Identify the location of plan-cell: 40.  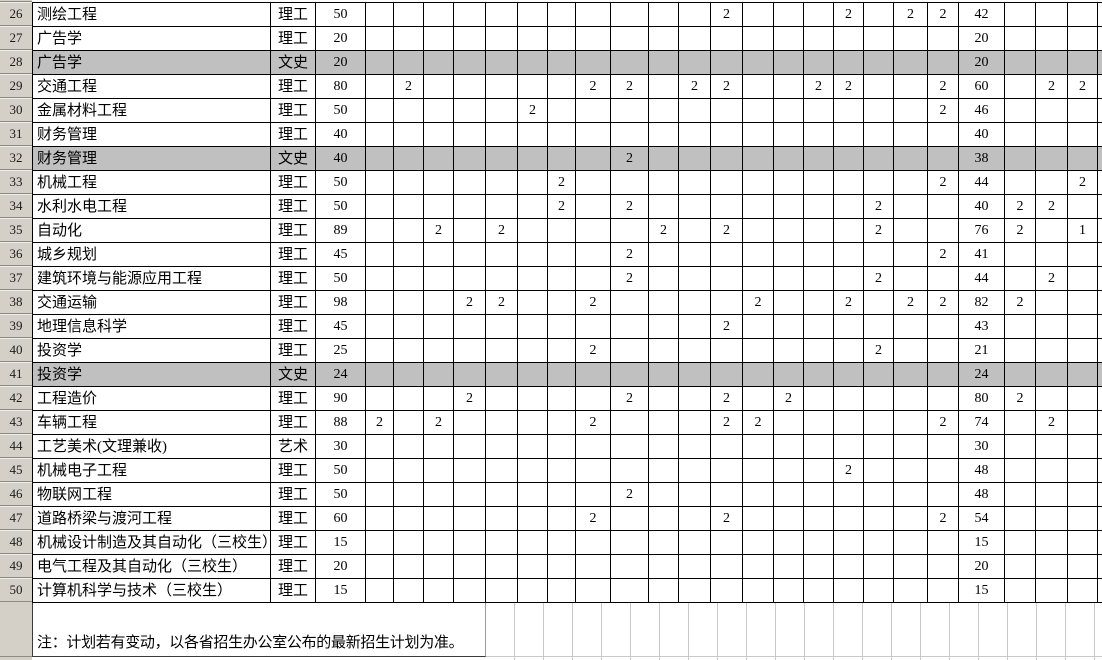
(340, 134).